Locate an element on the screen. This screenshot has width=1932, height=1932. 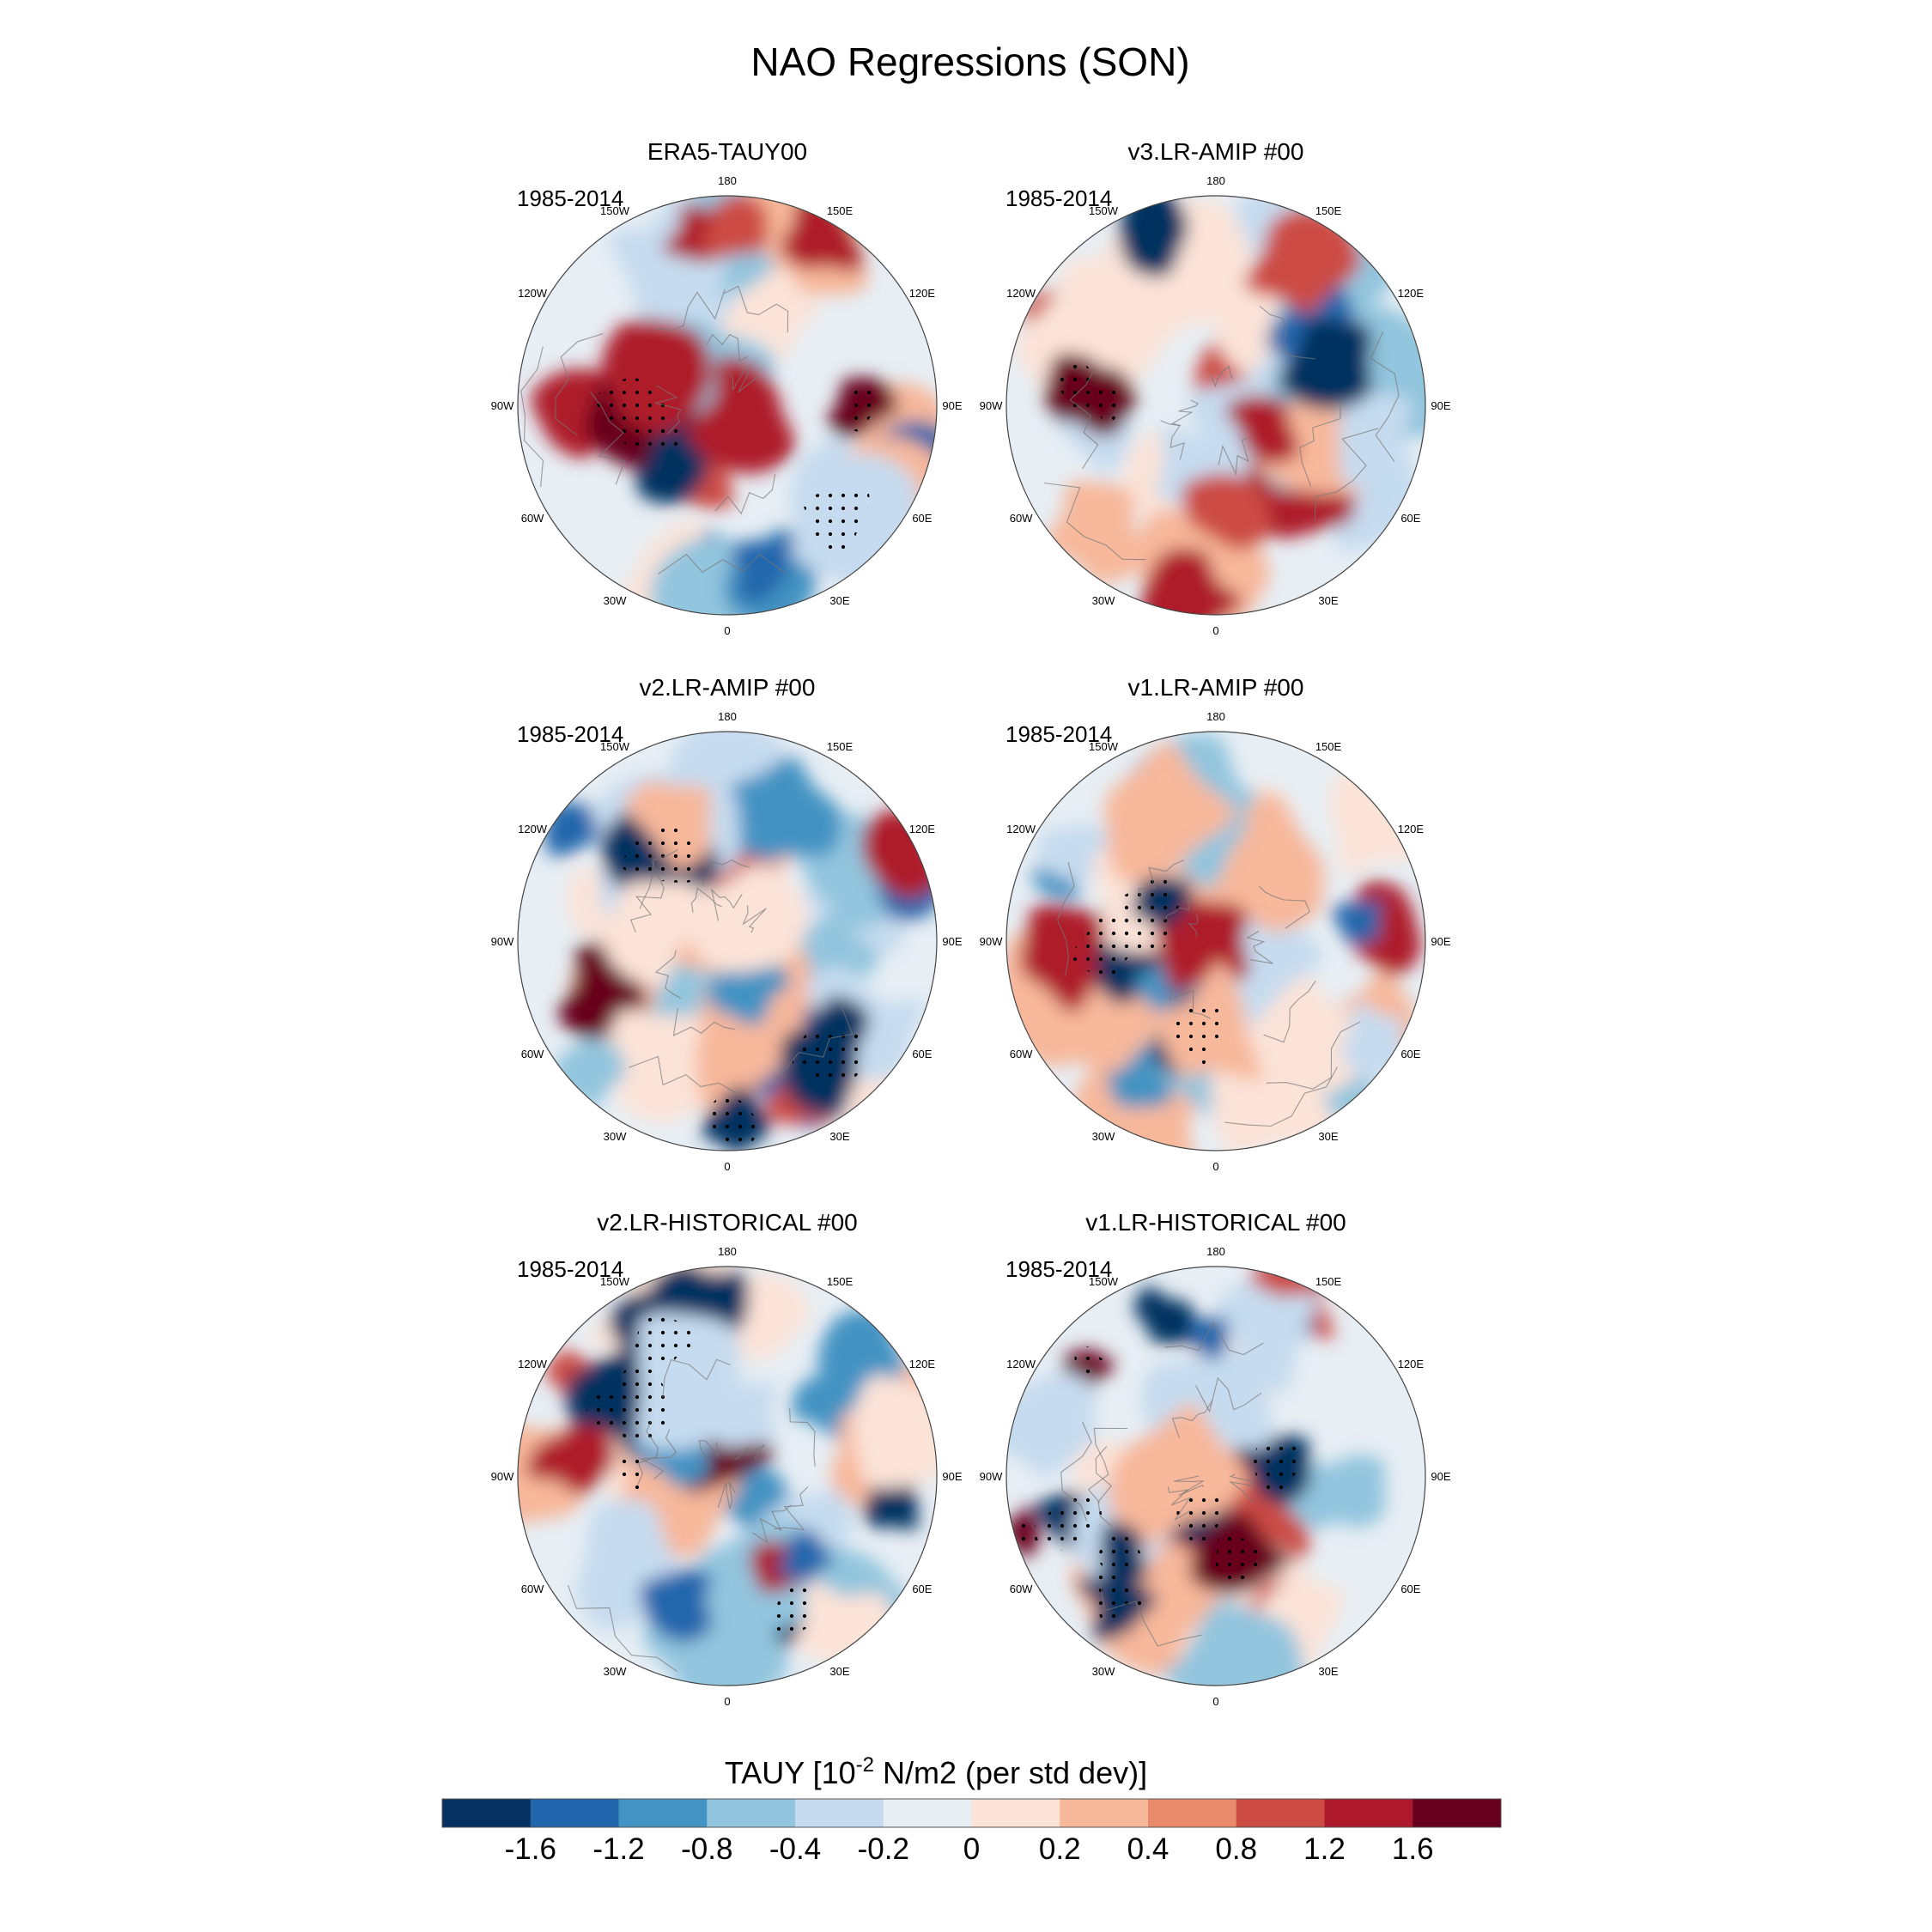
colorbar-tick-label: -0.2 is located at coordinates (884, 1849).